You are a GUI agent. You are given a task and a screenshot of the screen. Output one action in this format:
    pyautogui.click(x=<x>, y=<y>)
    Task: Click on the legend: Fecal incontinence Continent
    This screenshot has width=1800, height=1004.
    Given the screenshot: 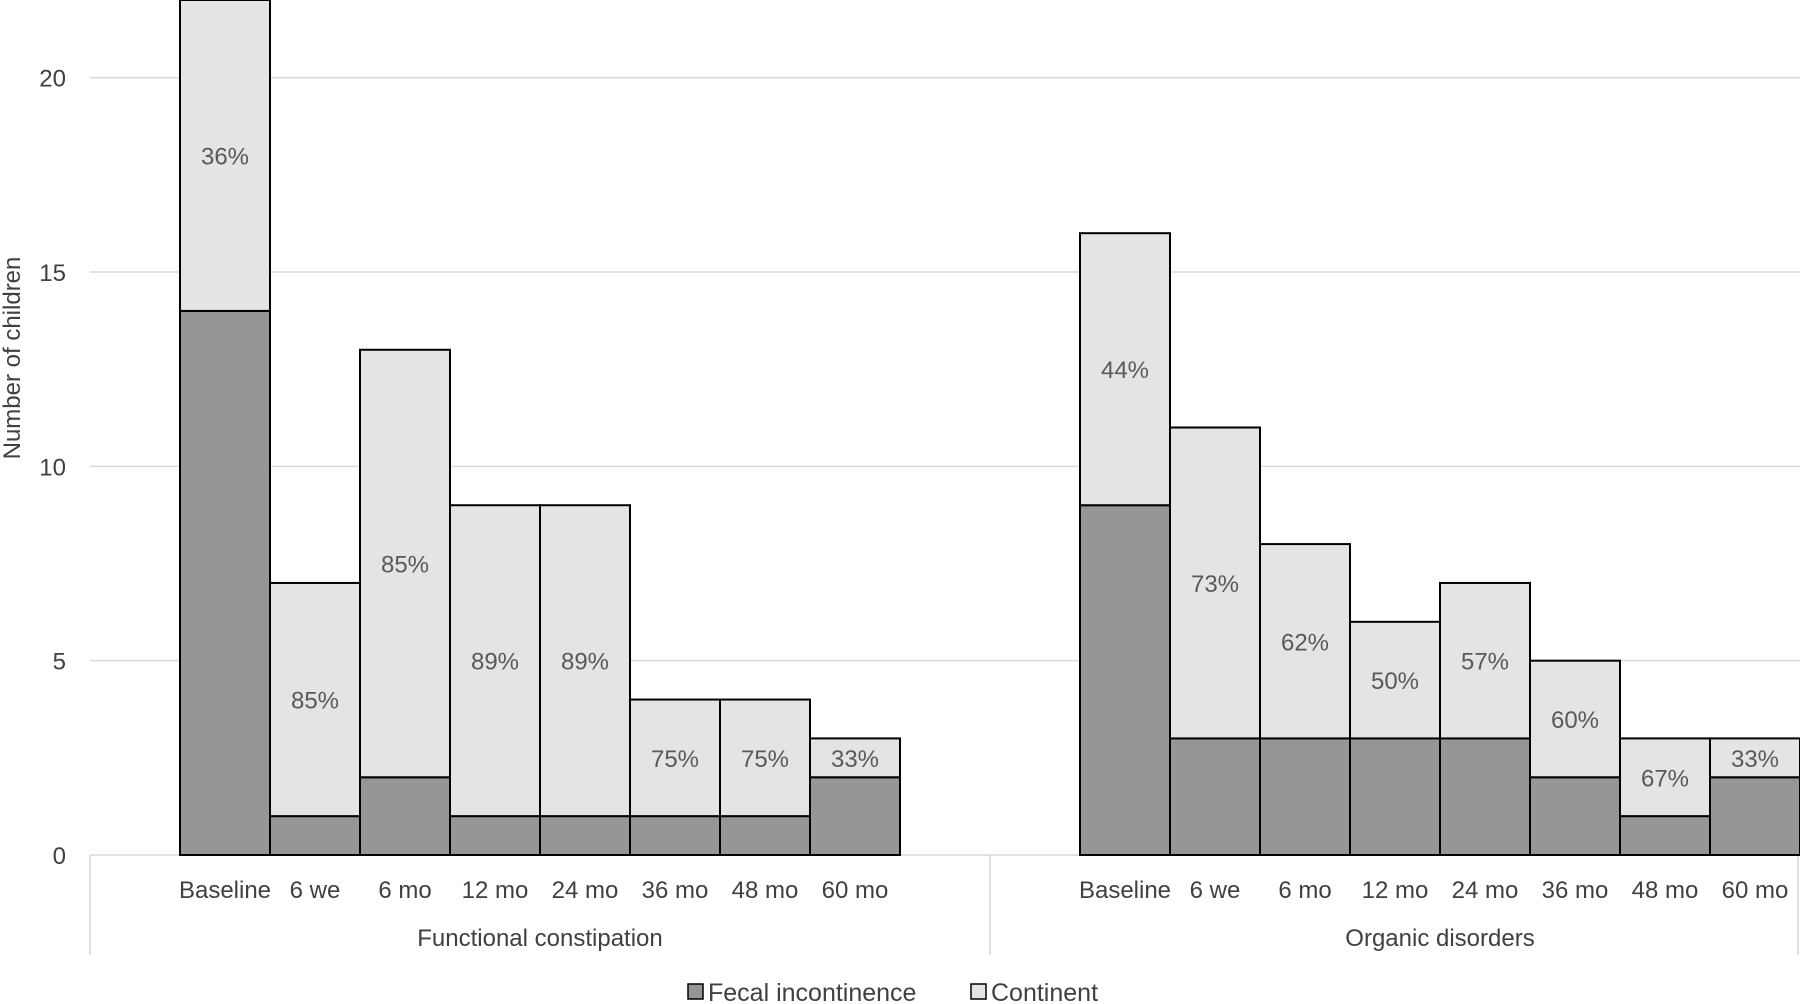 What is the action you would take?
    pyautogui.click(x=892, y=991)
    